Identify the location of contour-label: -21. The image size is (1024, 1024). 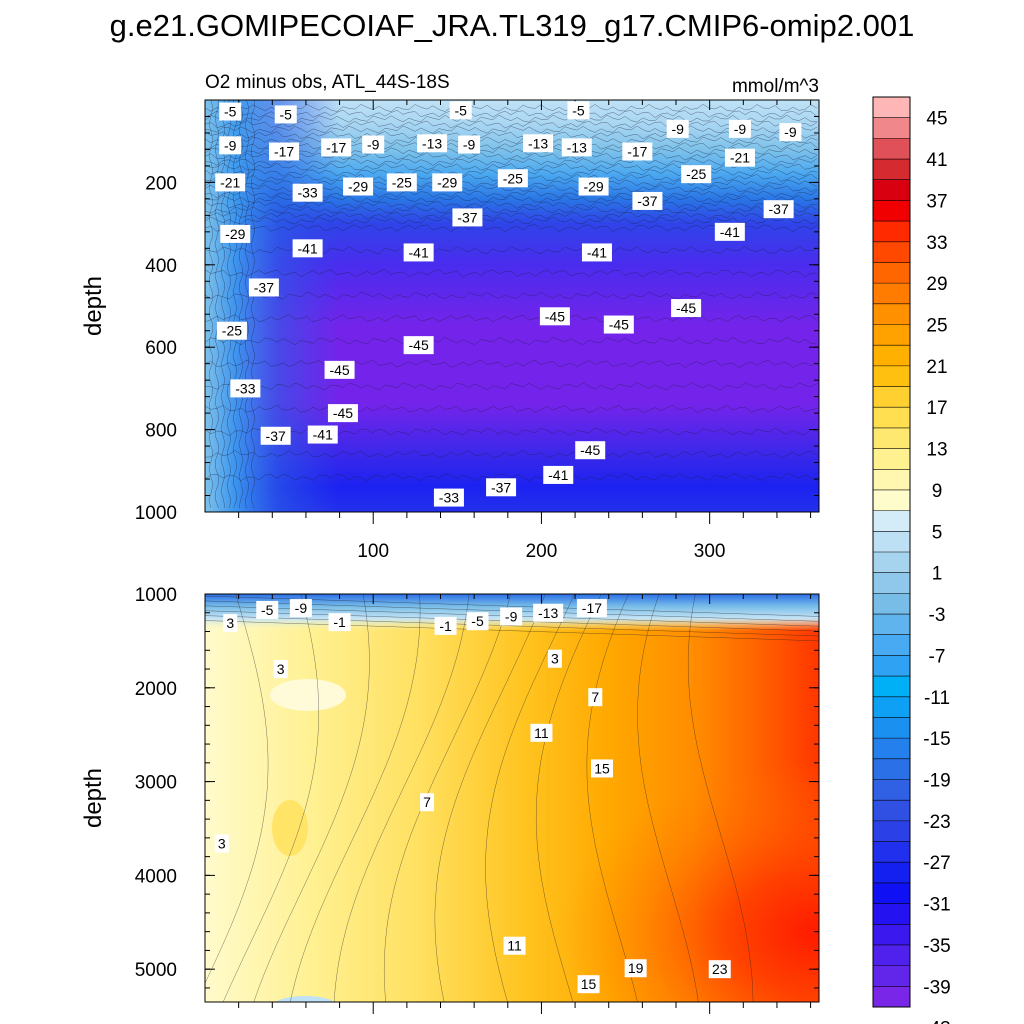
(230, 182).